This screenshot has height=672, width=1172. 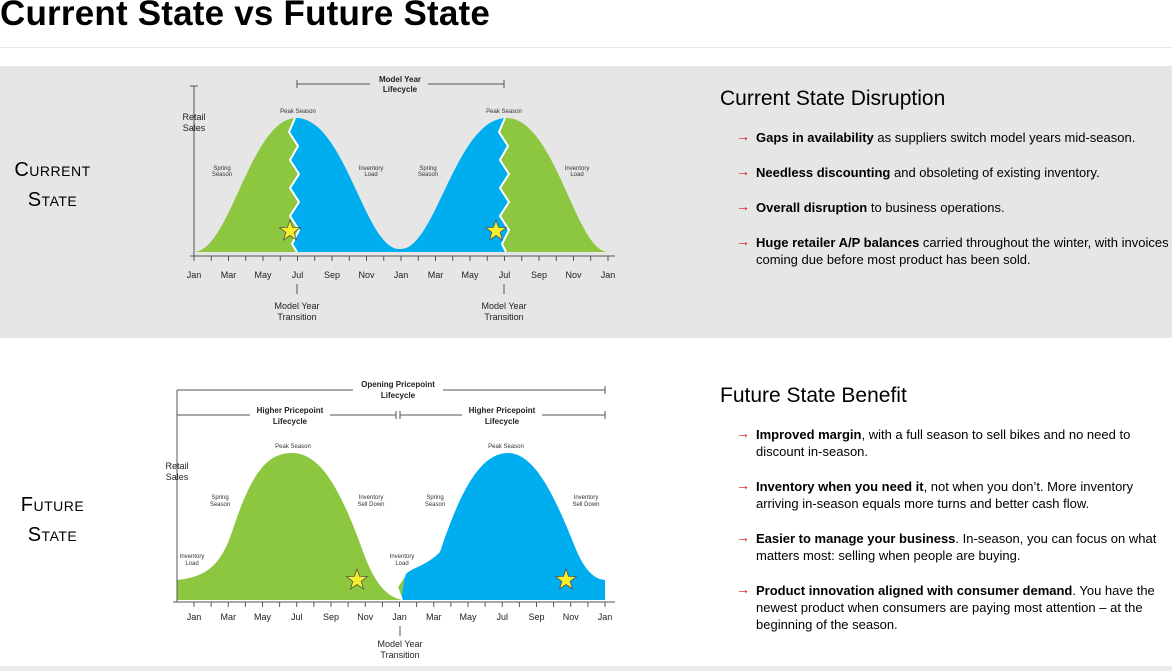 I want to click on future-transition-seam, so click(x=400, y=587).